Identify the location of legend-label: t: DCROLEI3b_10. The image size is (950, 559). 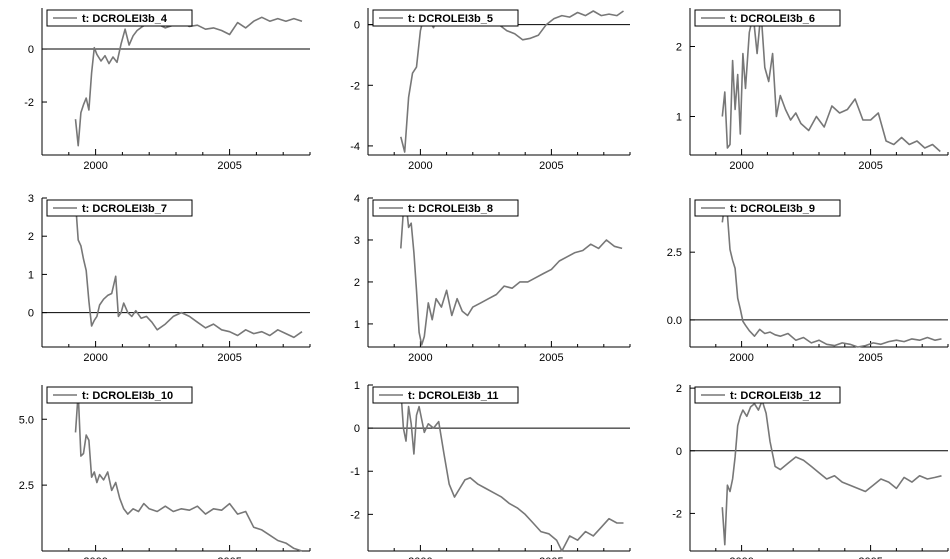
(127, 396).